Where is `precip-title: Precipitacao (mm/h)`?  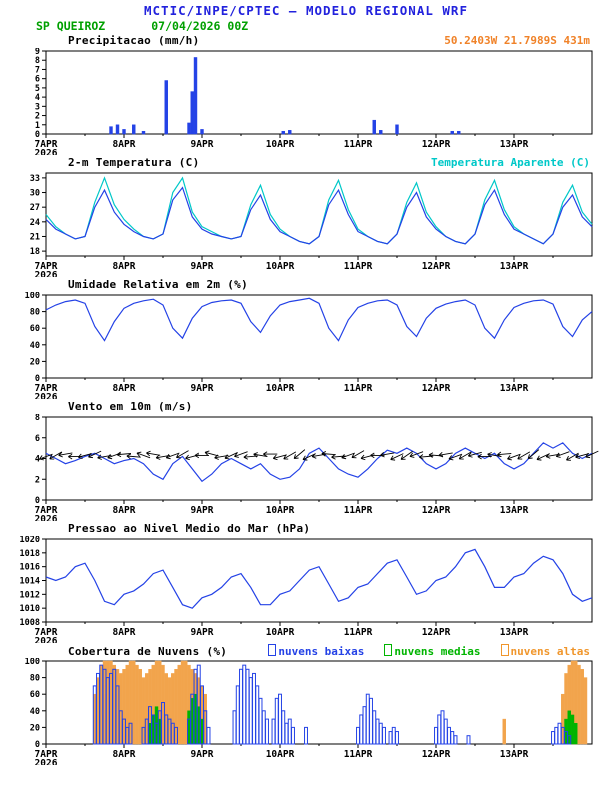
precip-title: Precipitacao (mm/h) is located at coordinates (134, 40).